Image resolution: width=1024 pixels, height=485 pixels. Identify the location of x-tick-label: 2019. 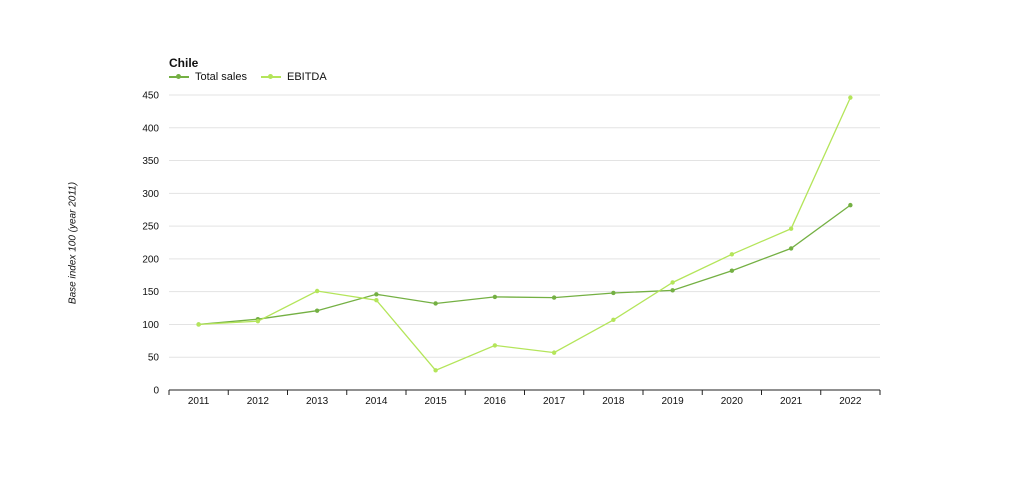
(673, 401).